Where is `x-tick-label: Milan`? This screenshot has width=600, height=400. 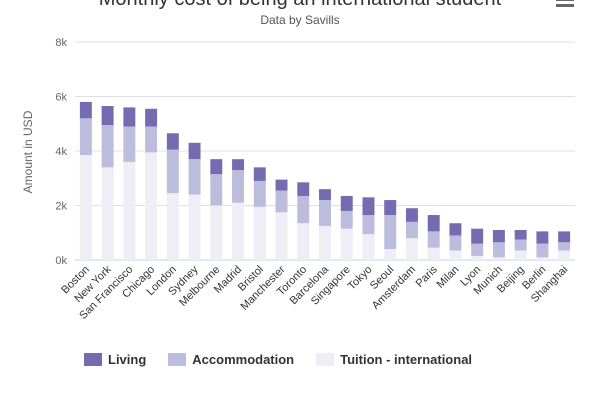 x-tick-label: Milan is located at coordinates (447, 277).